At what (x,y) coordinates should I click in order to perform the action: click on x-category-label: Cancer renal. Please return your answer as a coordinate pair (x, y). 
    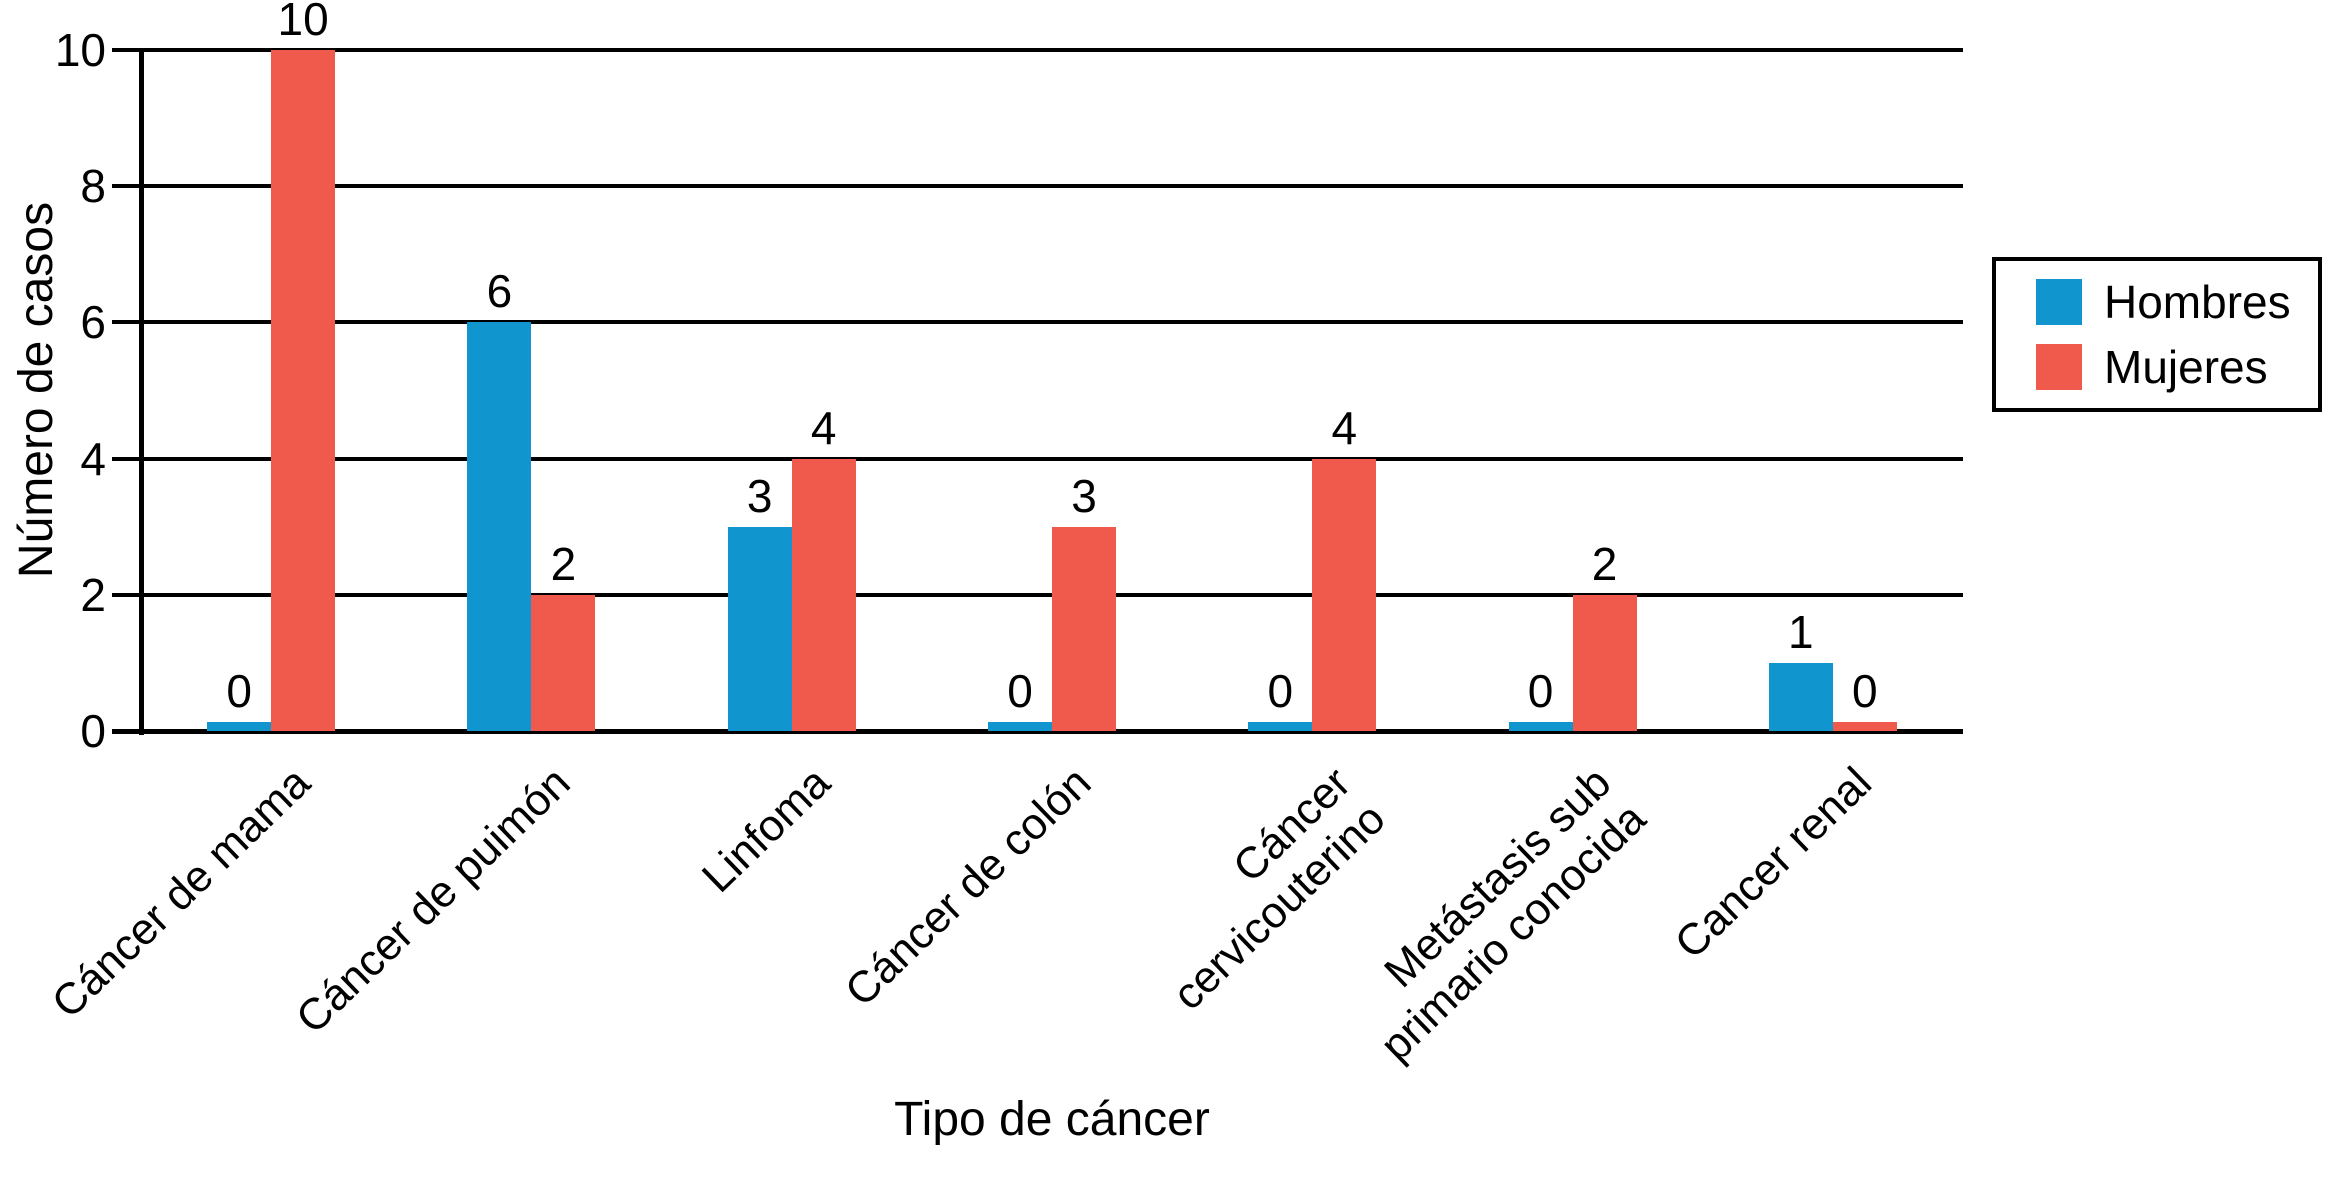
    Looking at the image, I should click on (1773, 863).